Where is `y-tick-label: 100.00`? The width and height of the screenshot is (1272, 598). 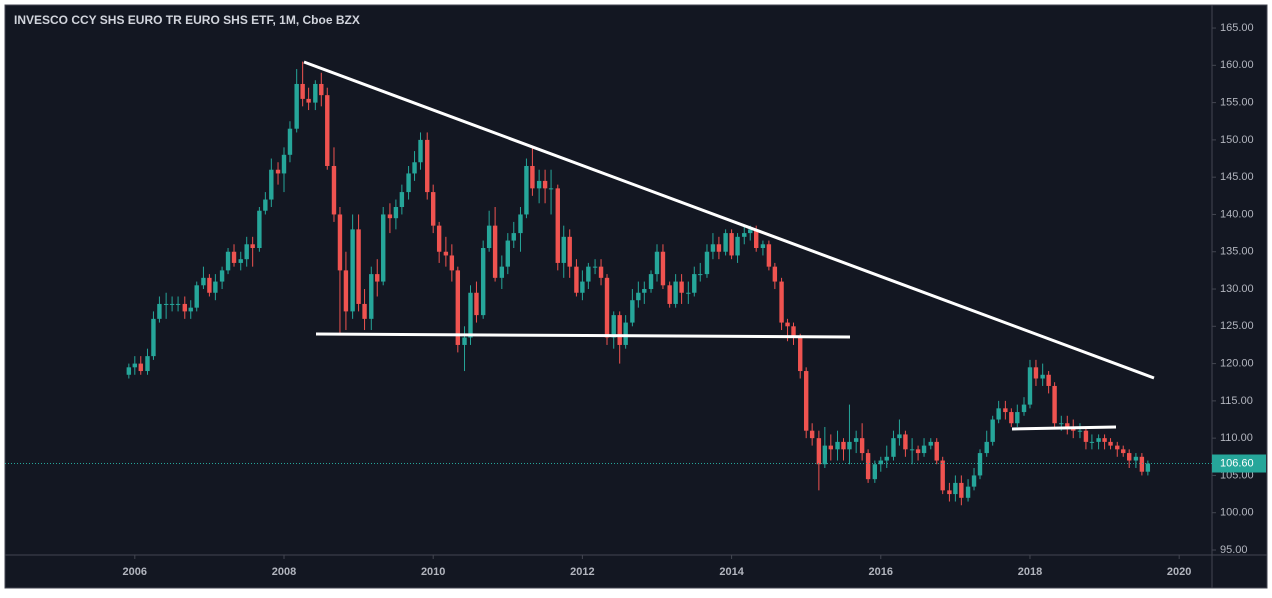
y-tick-label: 100.00 is located at coordinates (1237, 513).